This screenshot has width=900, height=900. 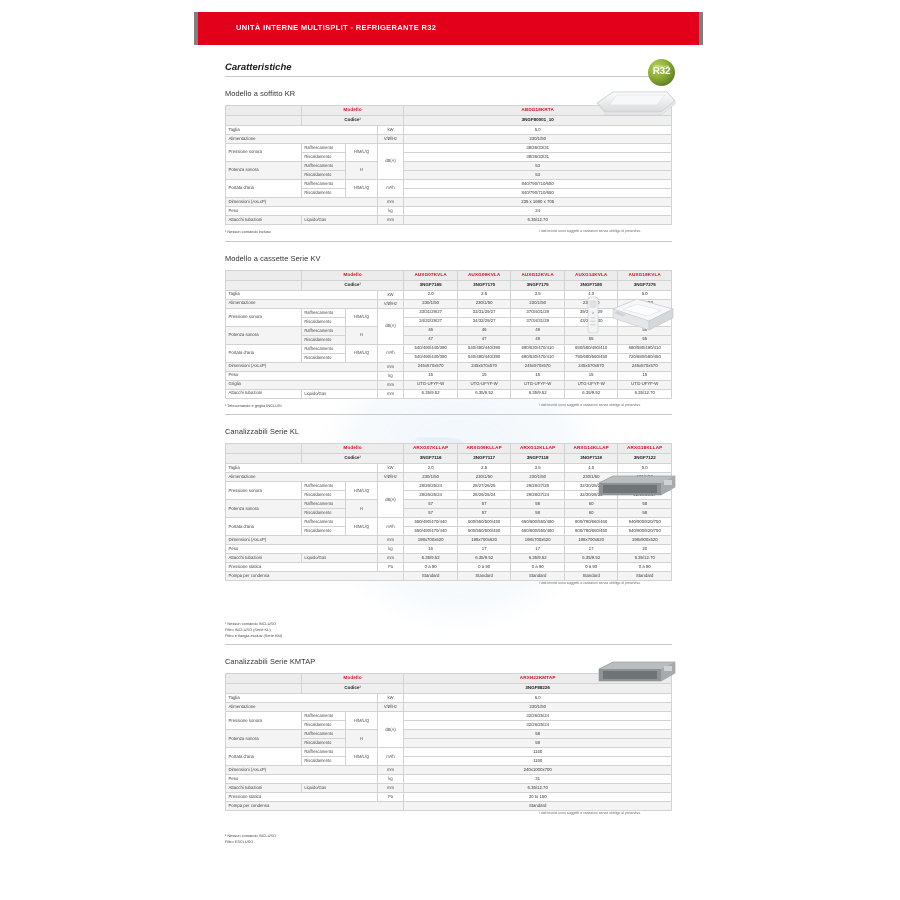 What do you see at coordinates (484, 285) in the screenshot?
I see `model-code: 3NGF7170` at bounding box center [484, 285].